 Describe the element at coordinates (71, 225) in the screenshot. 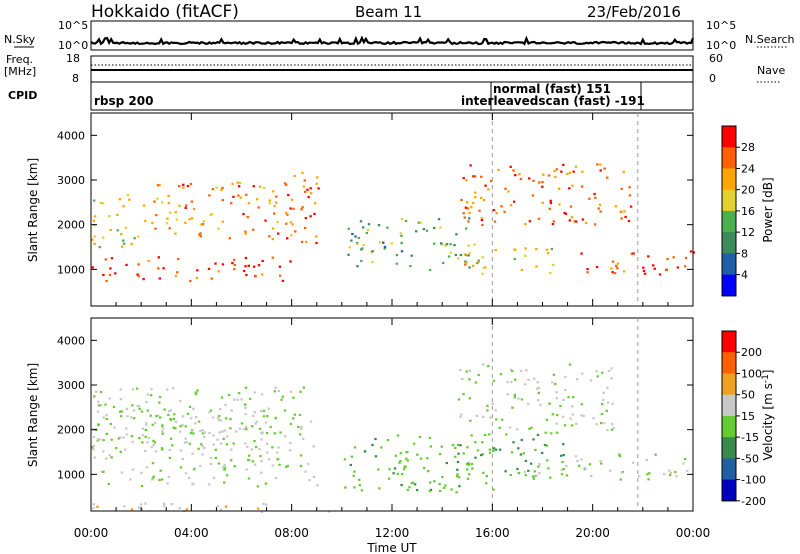

I see `y-tick-label: 2000` at that location.